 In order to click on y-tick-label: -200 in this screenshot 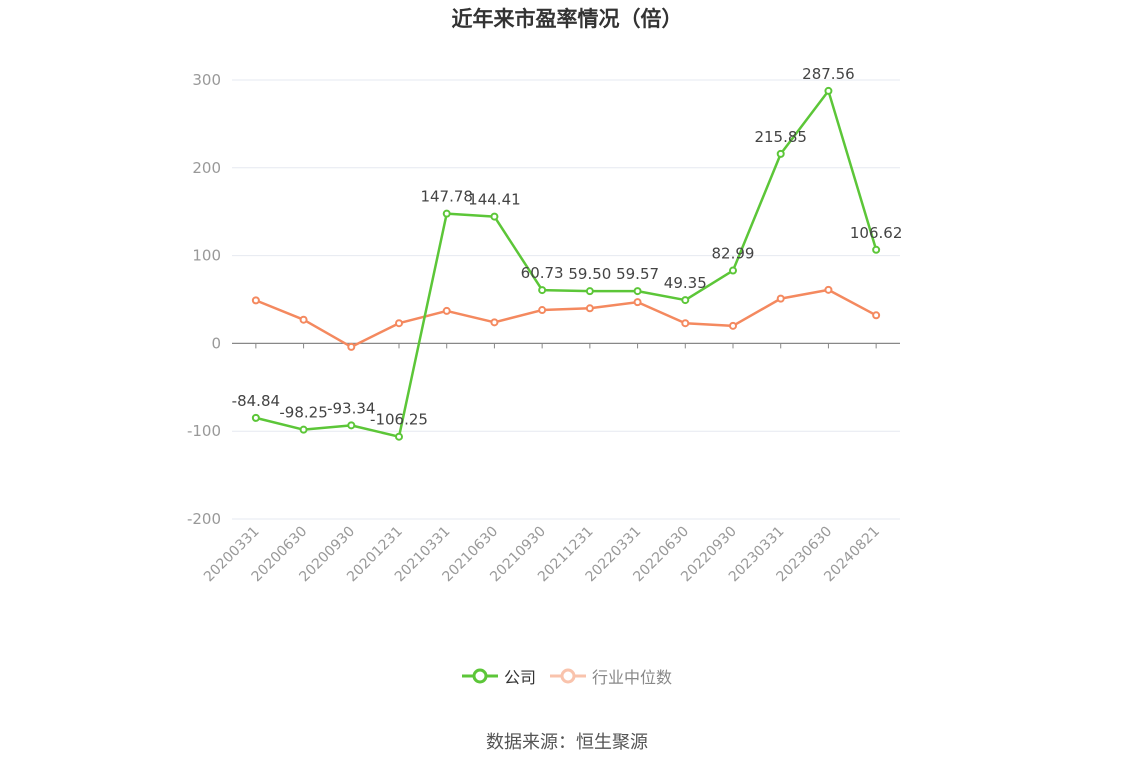, I will do `click(204, 519)`.